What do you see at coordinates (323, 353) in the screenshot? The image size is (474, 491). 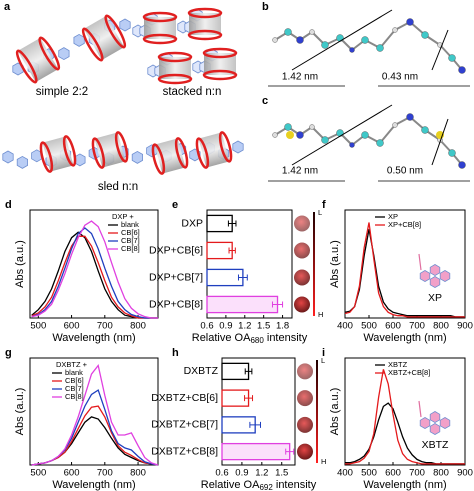 I see `panel-label: i` at bounding box center [323, 353].